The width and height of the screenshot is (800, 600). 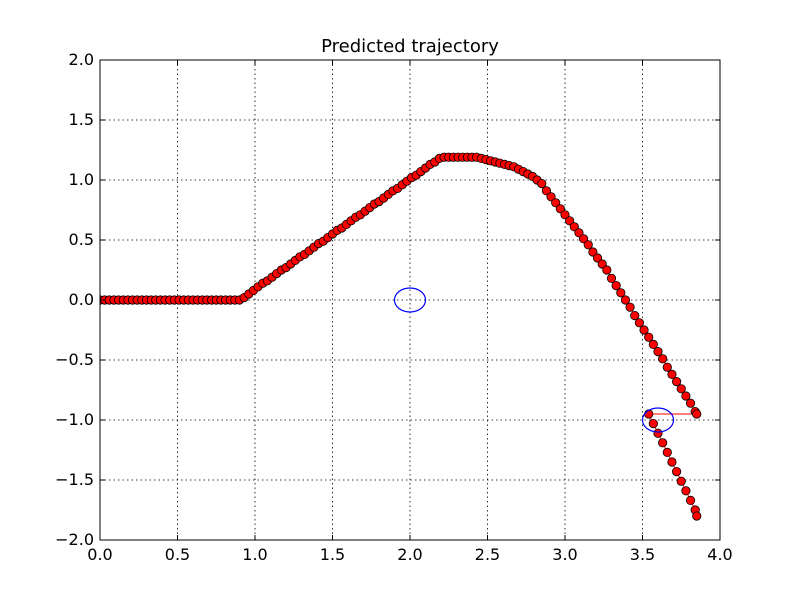 I want to click on x-tick-label: 3.5, so click(x=642, y=554).